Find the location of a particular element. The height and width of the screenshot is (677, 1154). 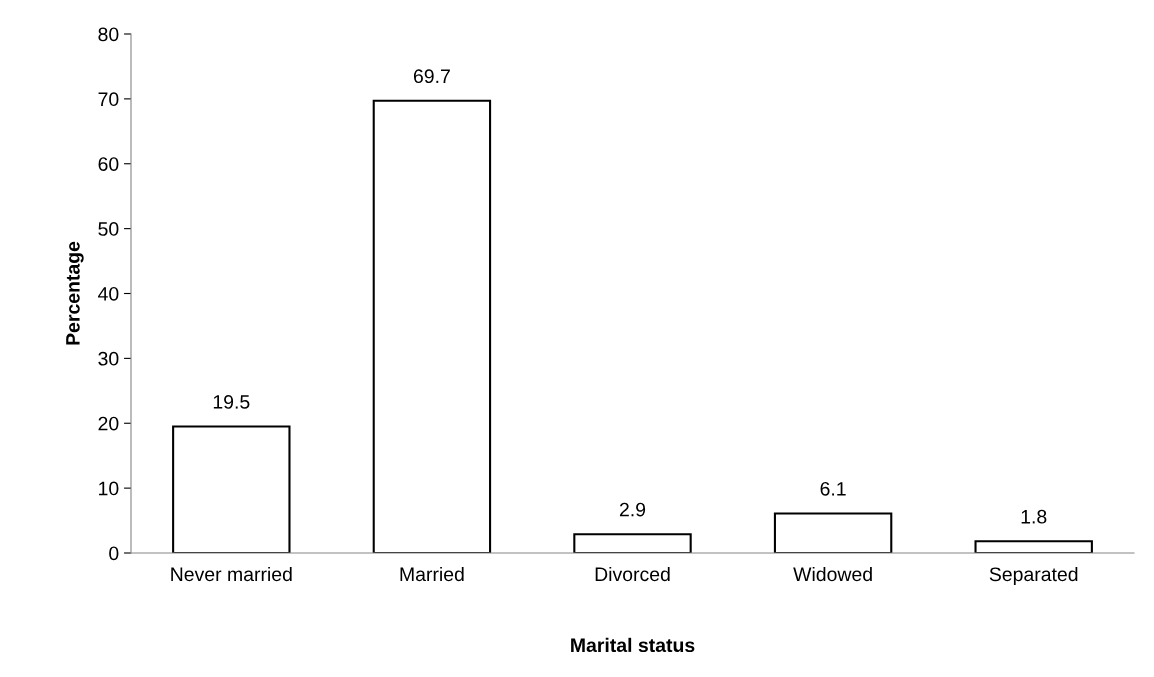

data-label: 69.7 is located at coordinates (431, 76).